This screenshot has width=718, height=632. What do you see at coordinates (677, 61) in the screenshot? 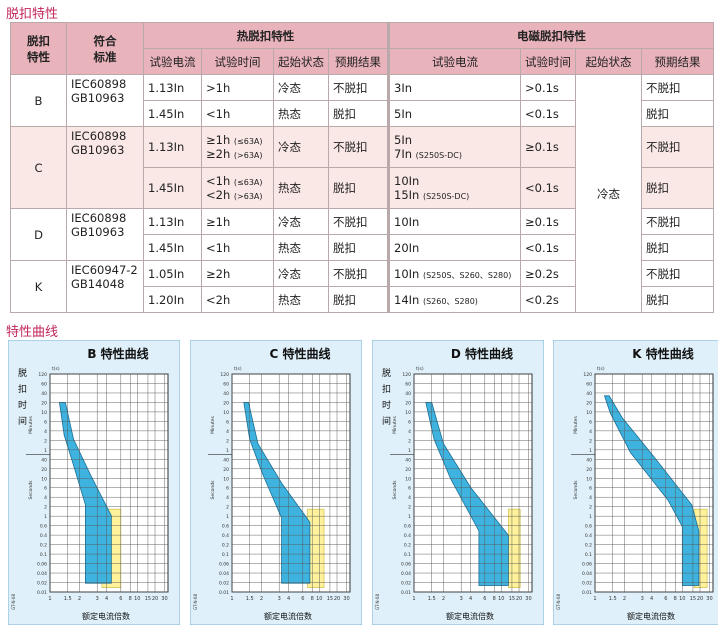
I see `sub-expected-result: 预期结果` at bounding box center [677, 61].